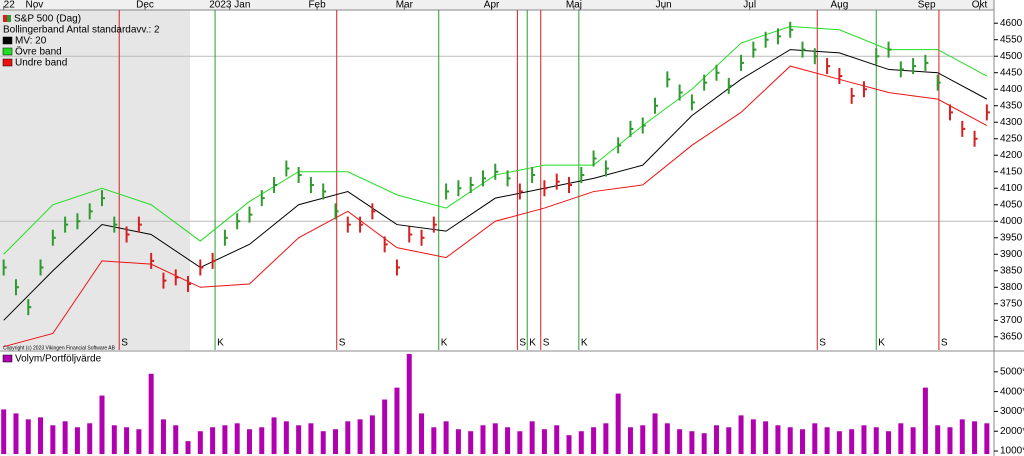  What do you see at coordinates (38, 52) in the screenshot?
I see `legend-label: Övre band` at bounding box center [38, 52].